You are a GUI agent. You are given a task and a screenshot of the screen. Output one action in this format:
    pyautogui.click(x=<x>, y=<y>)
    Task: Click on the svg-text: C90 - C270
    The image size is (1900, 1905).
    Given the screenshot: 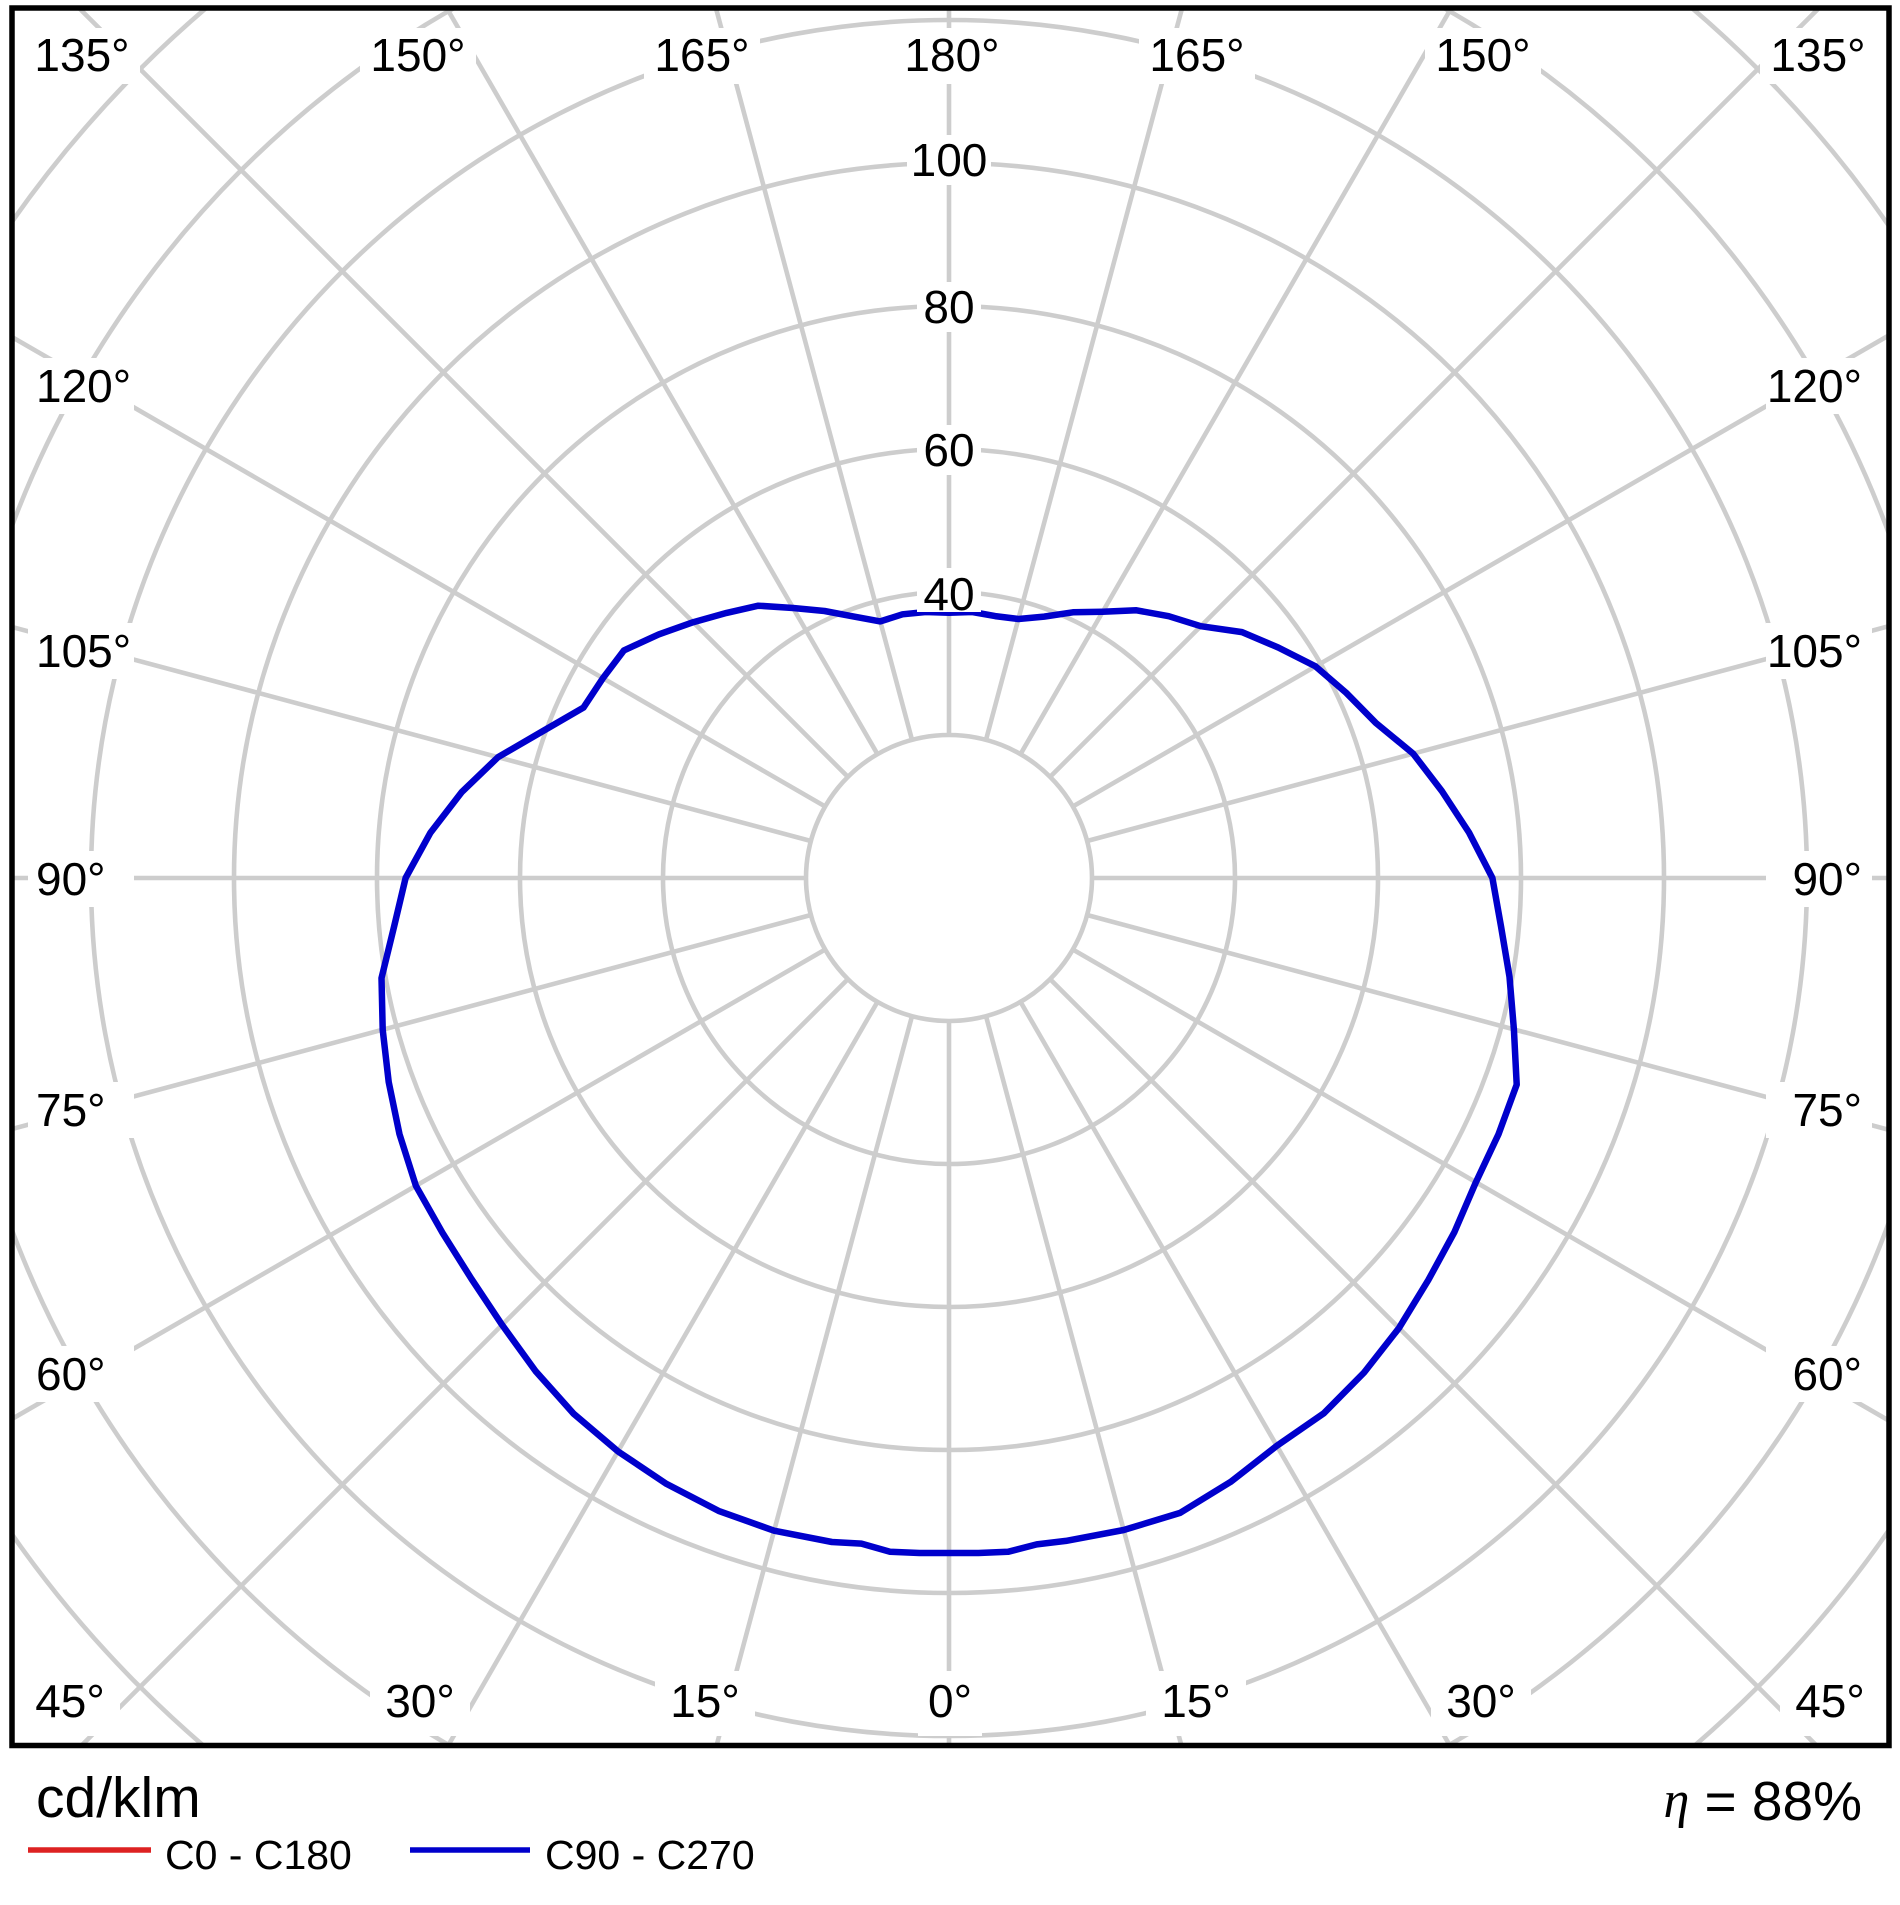 What is the action you would take?
    pyautogui.click(x=650, y=1855)
    